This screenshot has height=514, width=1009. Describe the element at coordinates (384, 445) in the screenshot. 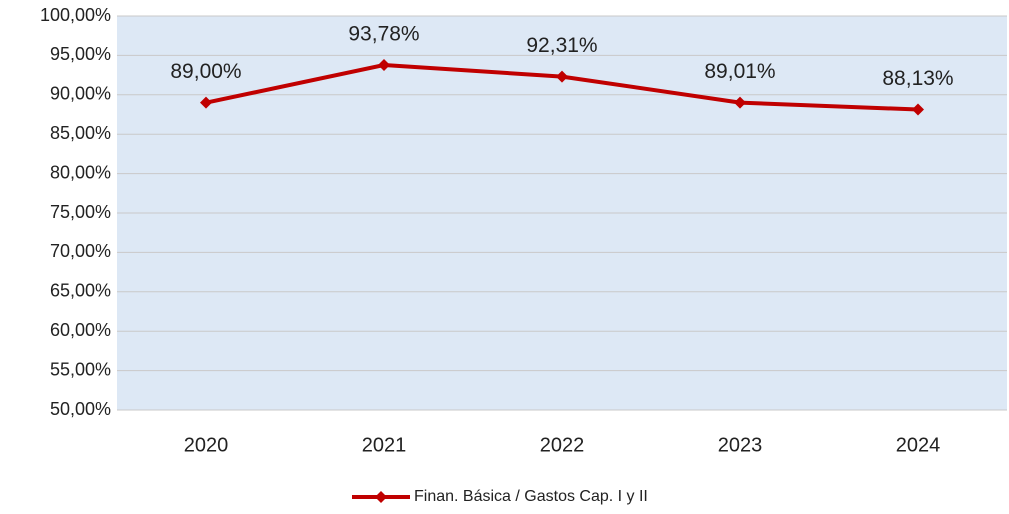

I see `x-tick-label: 2021` at that location.